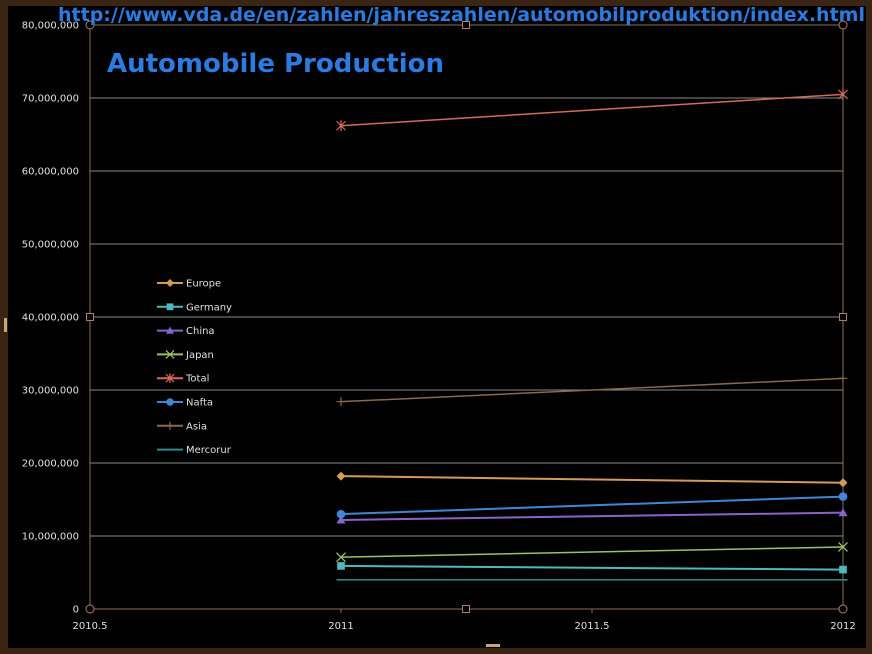  Describe the element at coordinates (275, 64) in the screenshot. I see `chart-title: Automobile Production` at that location.